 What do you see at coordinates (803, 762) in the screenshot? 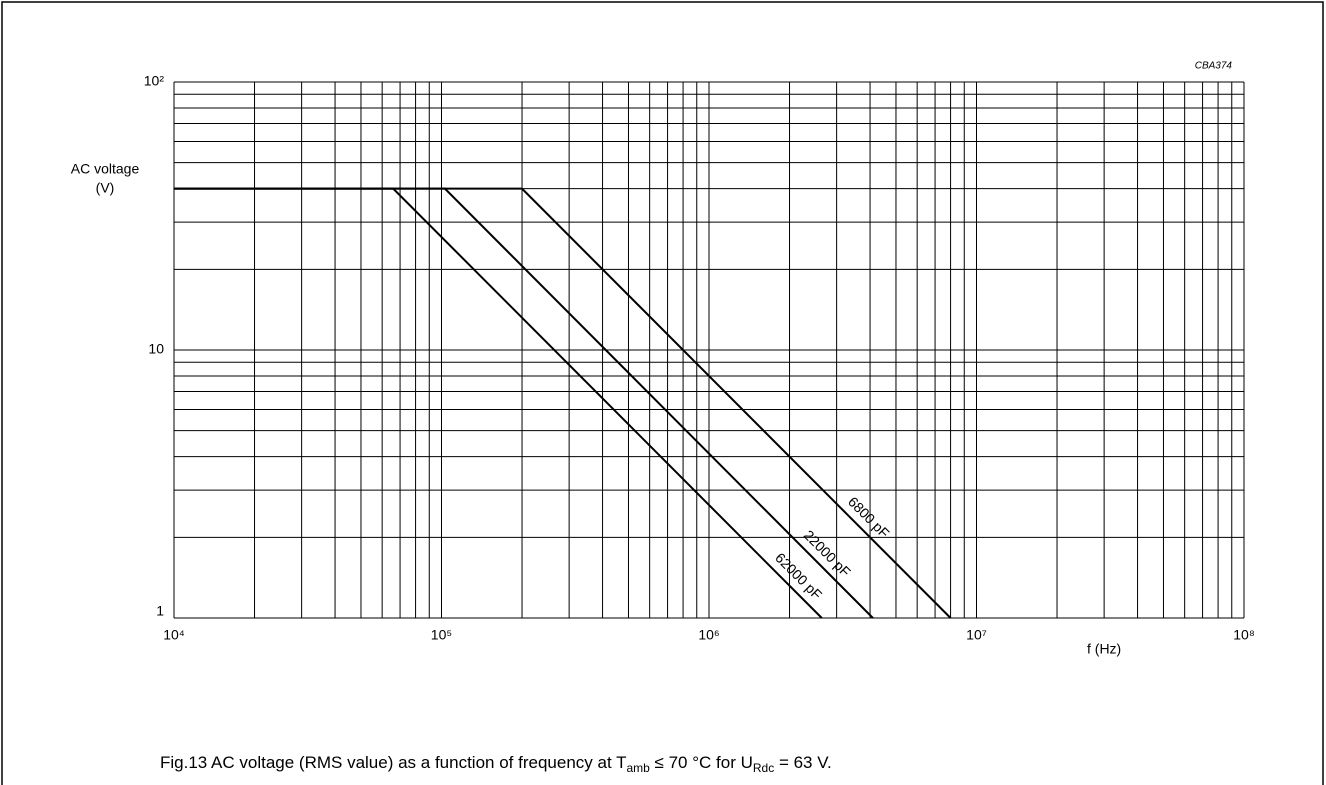
I see `caption-part: = 63 V.` at bounding box center [803, 762].